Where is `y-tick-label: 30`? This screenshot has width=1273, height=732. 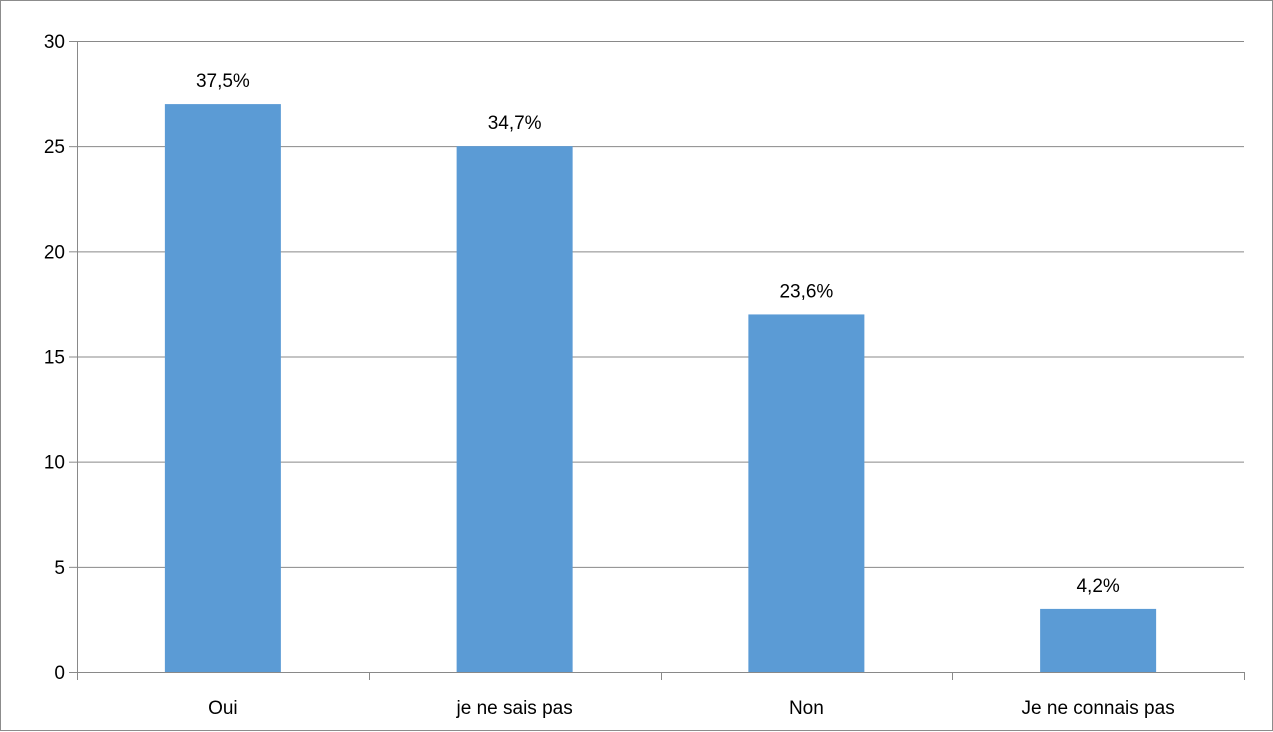 y-tick-label: 30 is located at coordinates (54, 42).